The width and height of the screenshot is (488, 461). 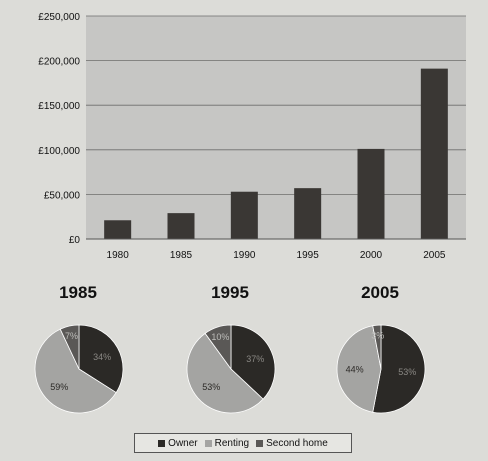 What do you see at coordinates (59, 17) in the screenshot?
I see `y-tick-label: £250,000` at bounding box center [59, 17].